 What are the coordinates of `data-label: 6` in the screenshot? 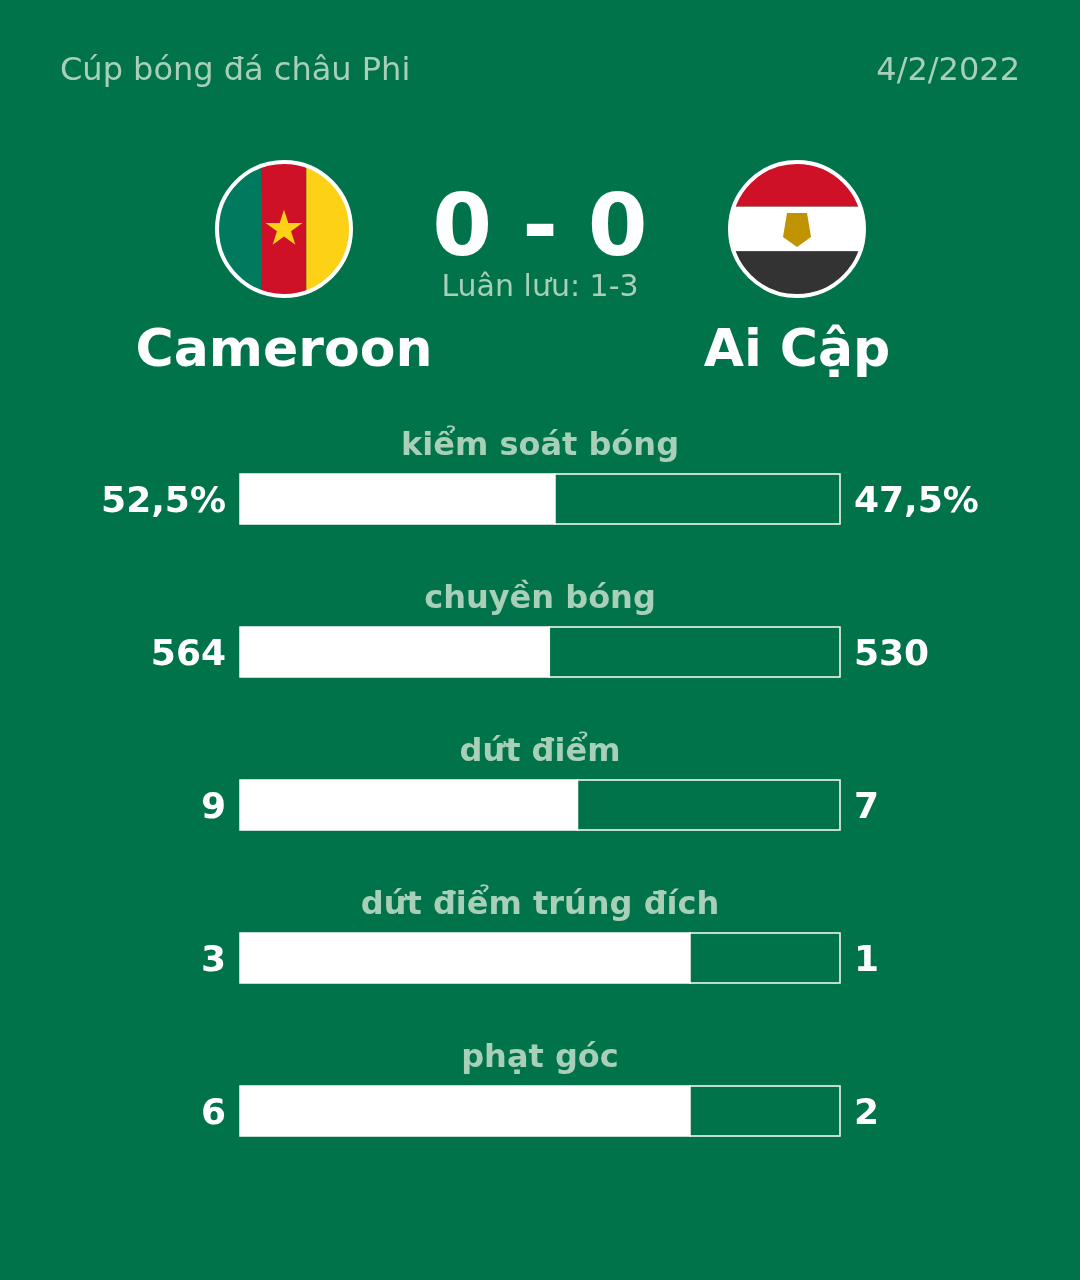 It's located at (213, 1111).